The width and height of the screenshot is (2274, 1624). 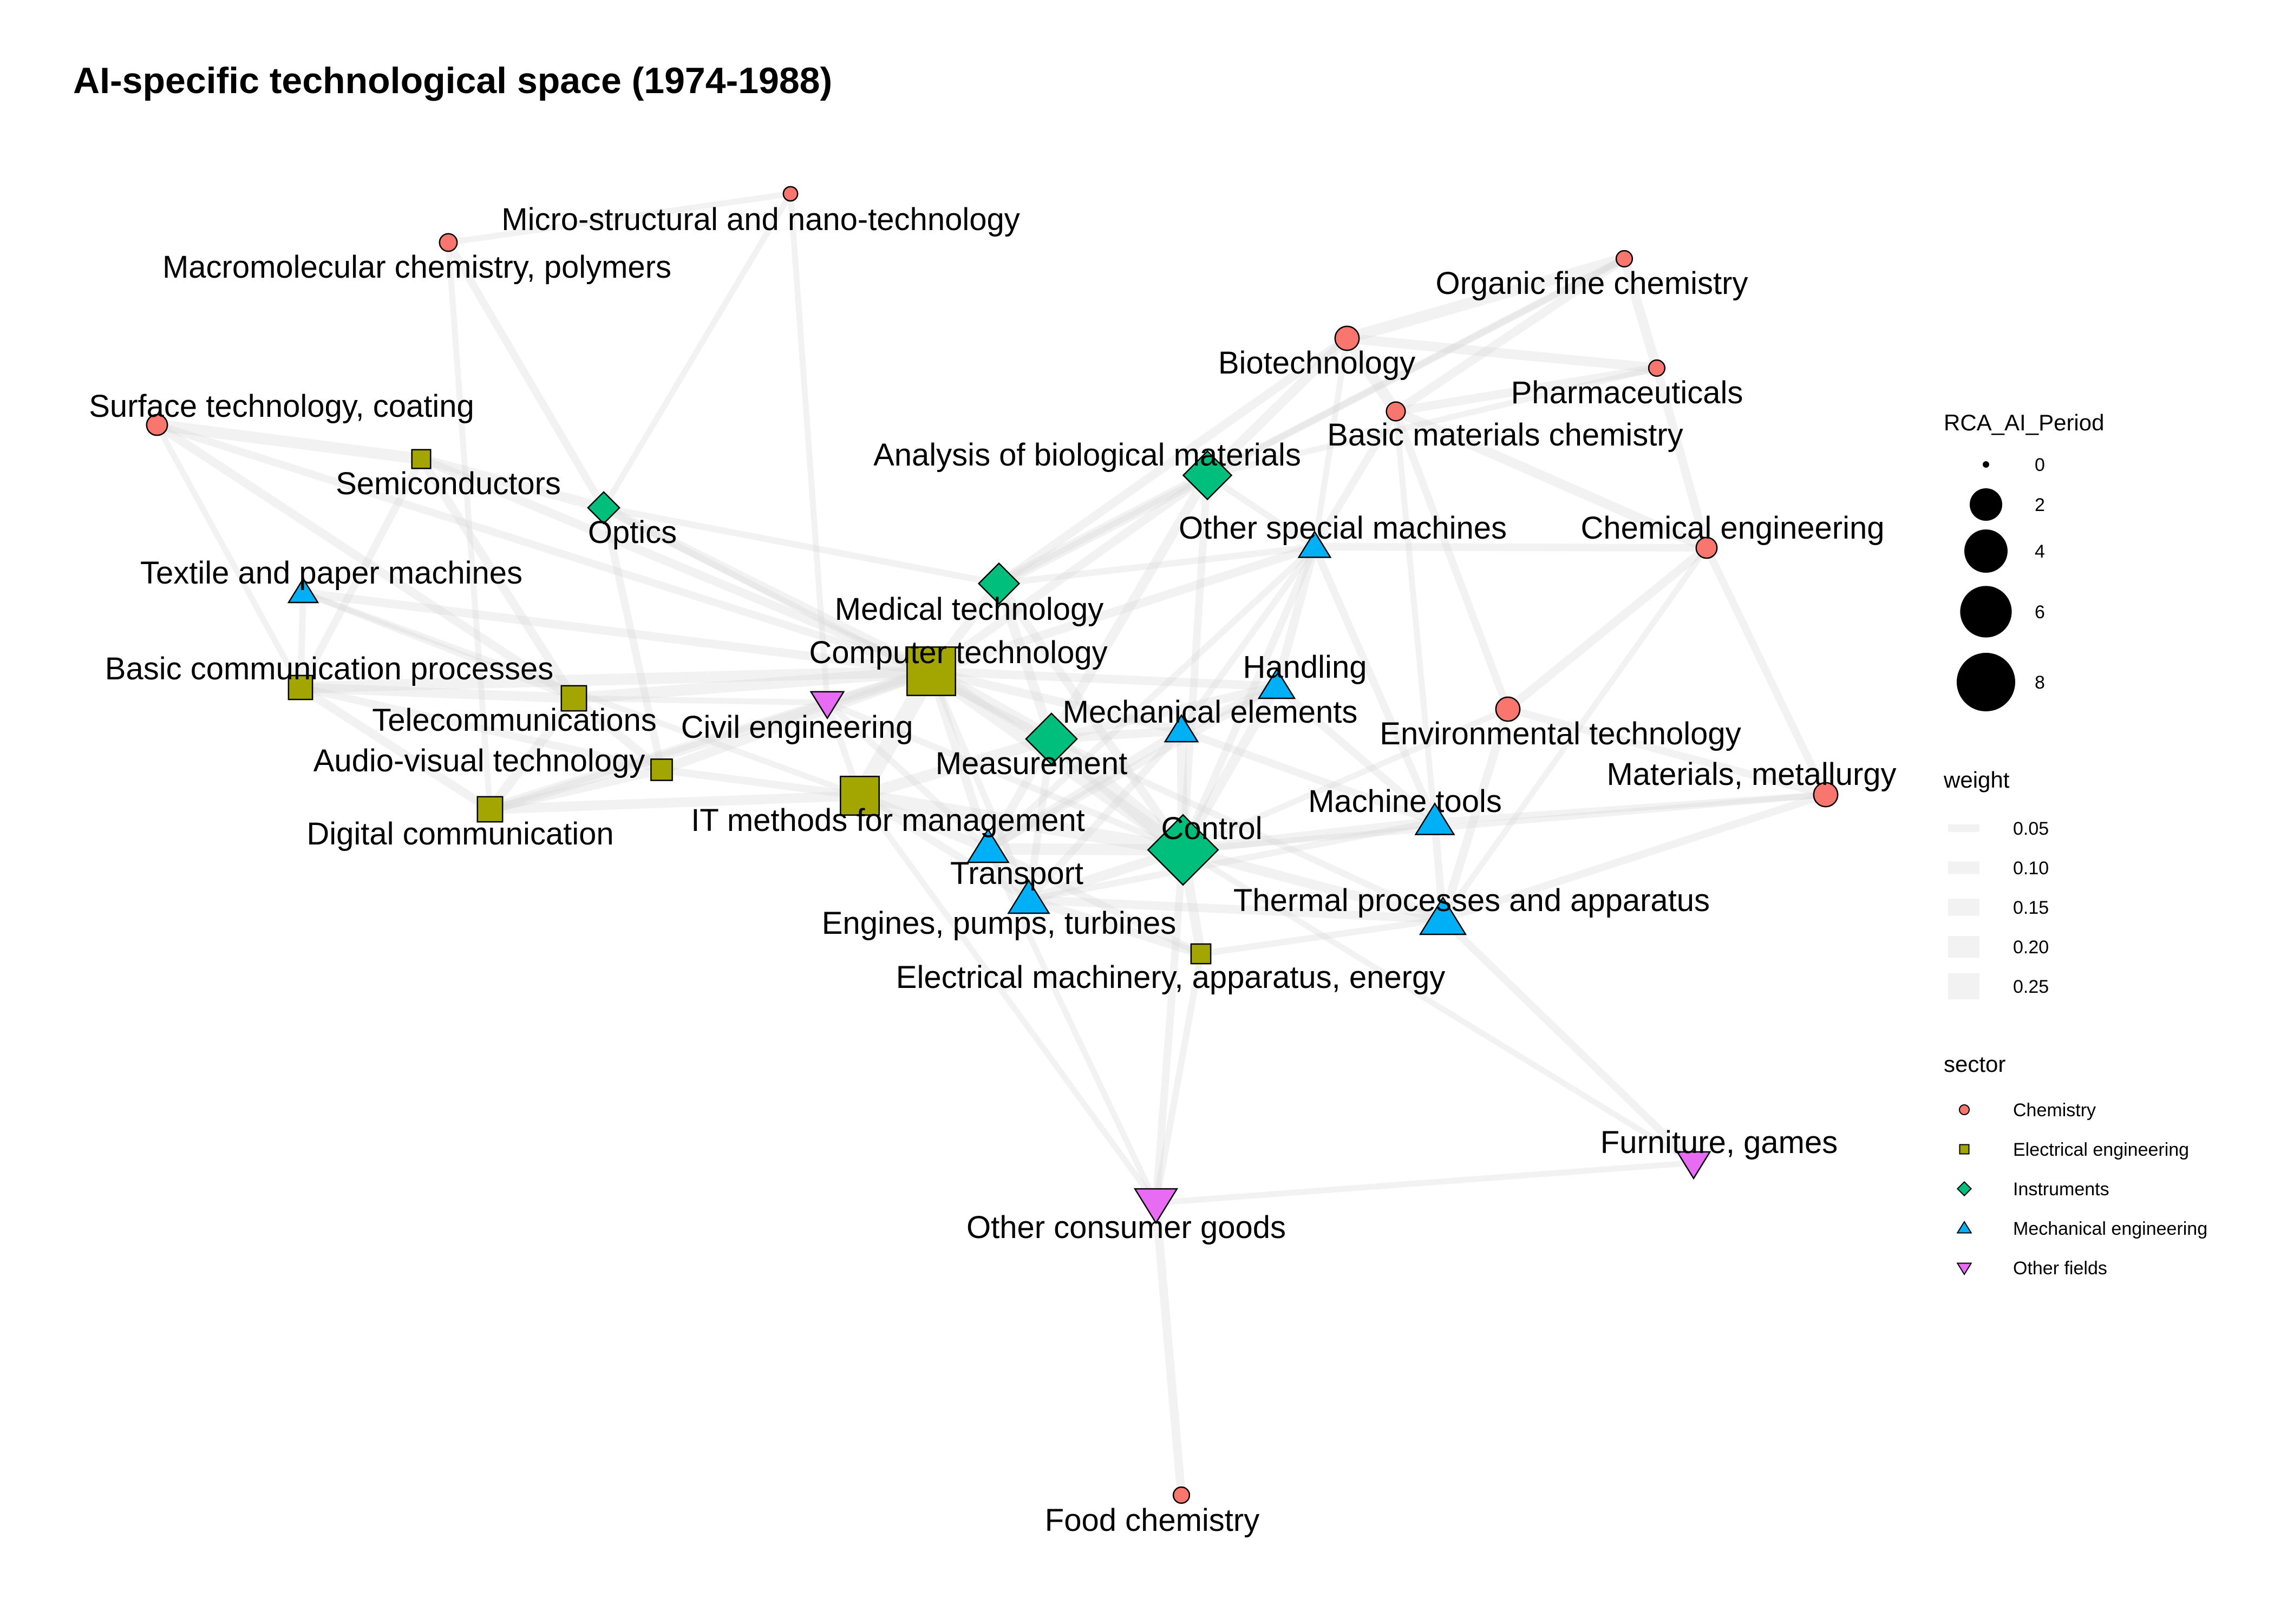 I want to click on edge-optics-audiovis, so click(x=632, y=639).